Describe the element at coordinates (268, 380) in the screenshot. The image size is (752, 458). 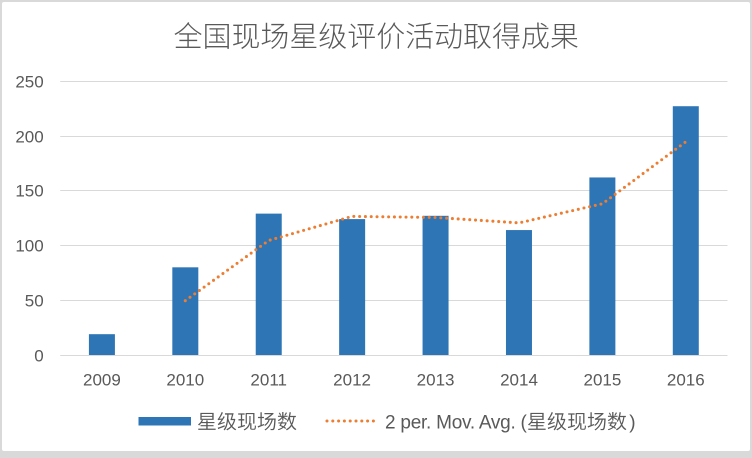
I see `svg-text: 2011` at that location.